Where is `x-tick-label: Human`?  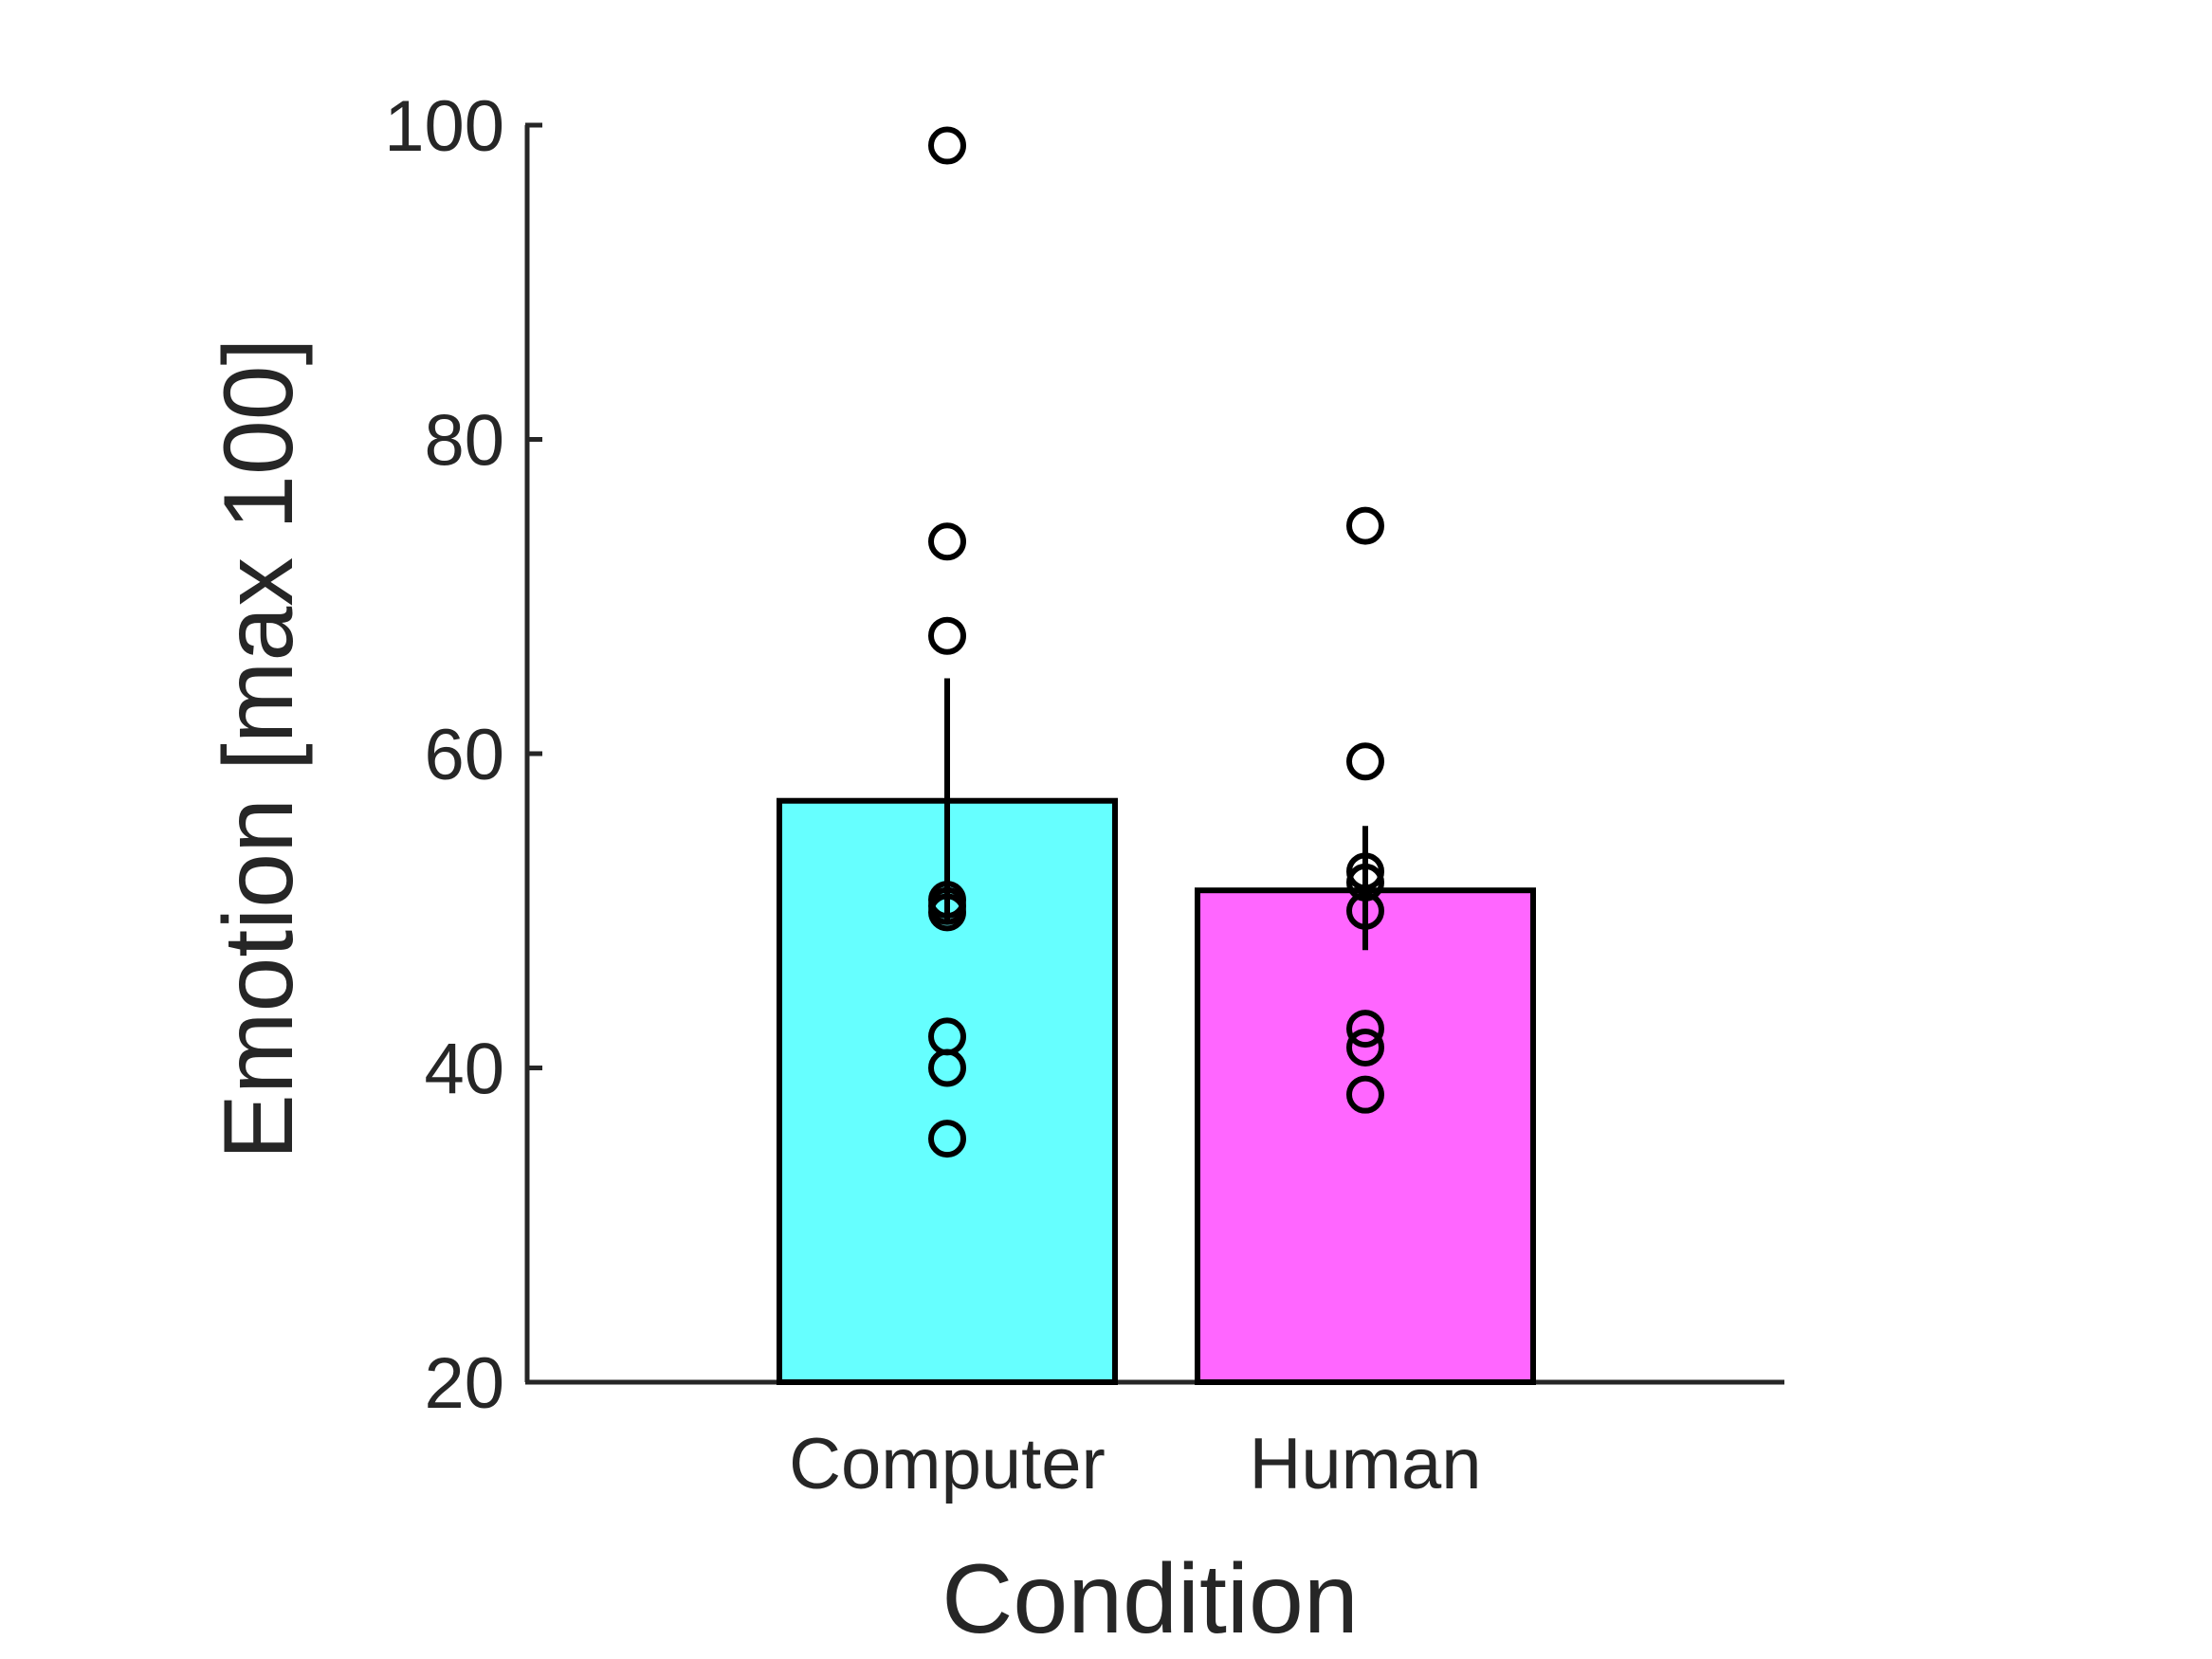
x-tick-label: Human is located at coordinates (1366, 1464).